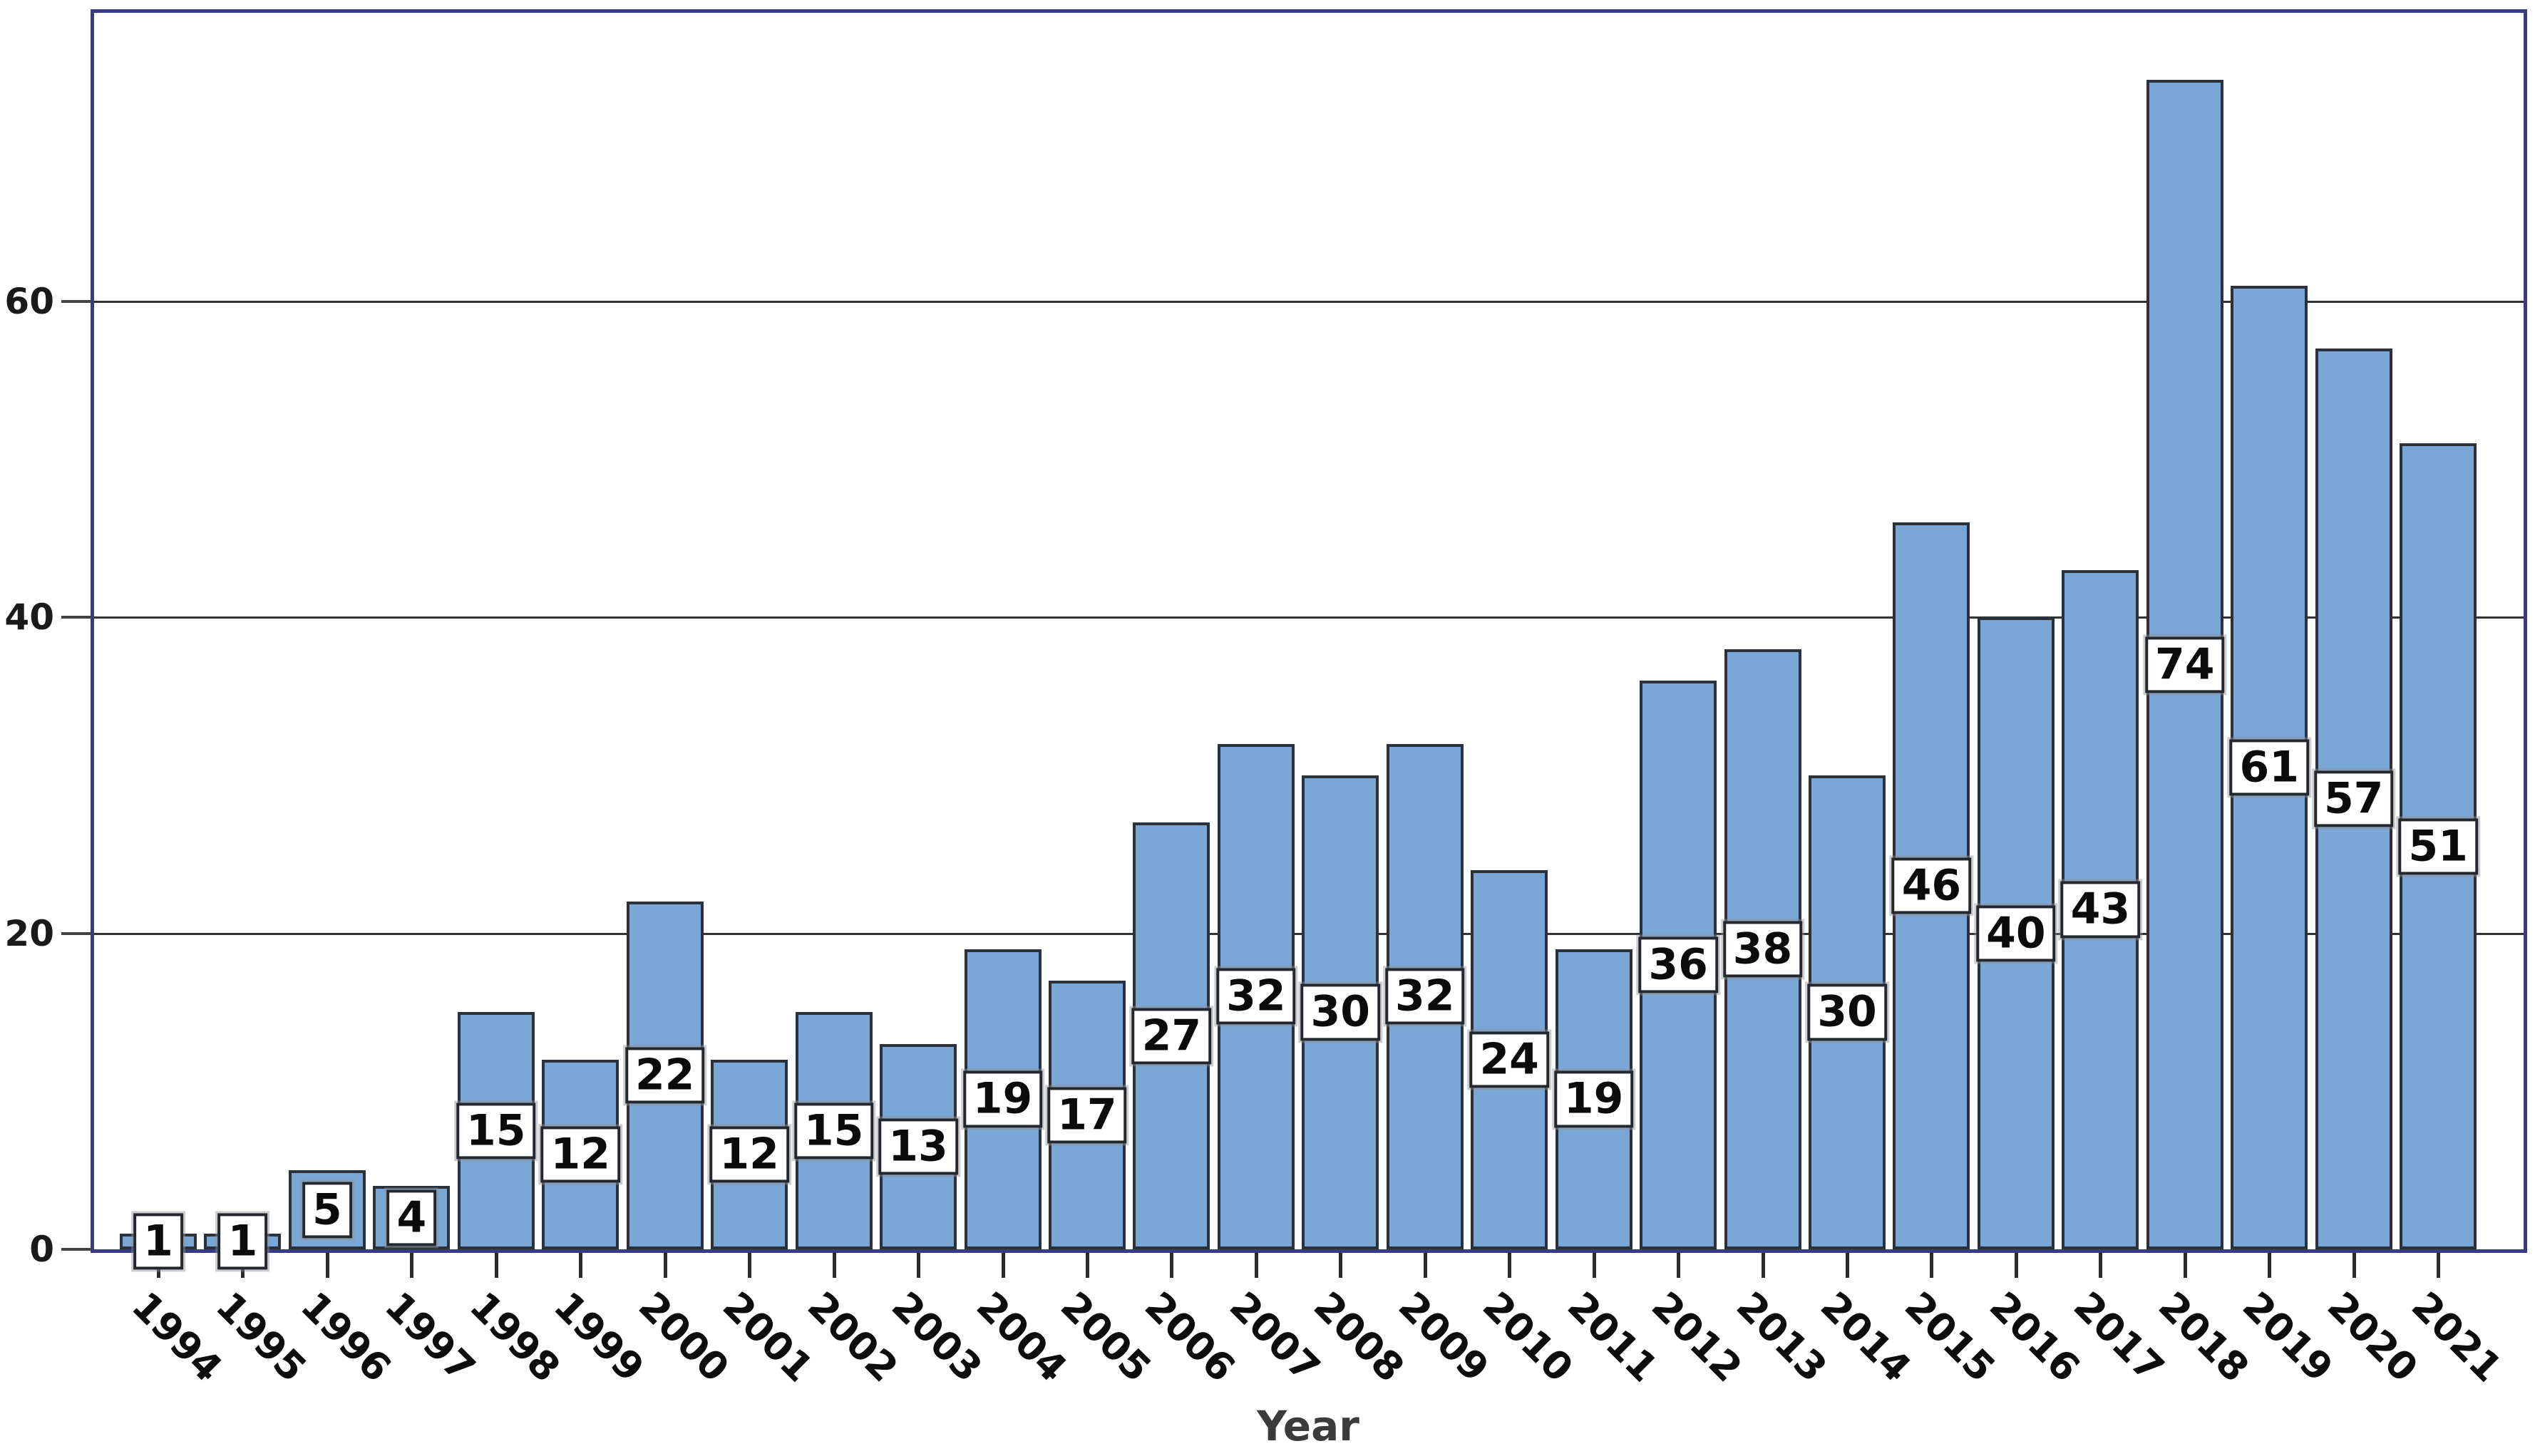 The width and height of the screenshot is (2535, 1456). What do you see at coordinates (1763, 1265) in the screenshot?
I see `x-axis-tick-2013` at bounding box center [1763, 1265].